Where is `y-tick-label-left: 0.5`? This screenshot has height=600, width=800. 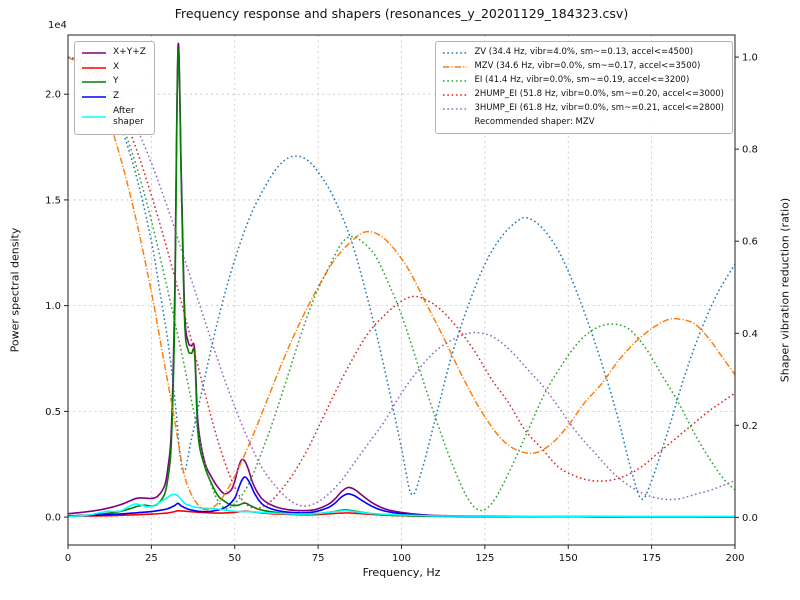 y-tick-label-left: 0.5 is located at coordinates (53, 412).